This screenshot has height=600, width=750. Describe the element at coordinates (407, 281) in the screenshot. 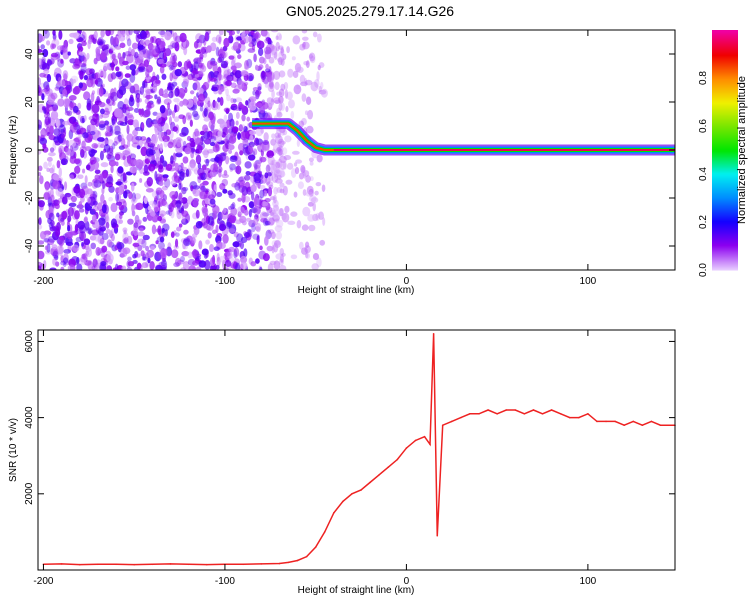

I see `top-xtick-label: 0` at that location.